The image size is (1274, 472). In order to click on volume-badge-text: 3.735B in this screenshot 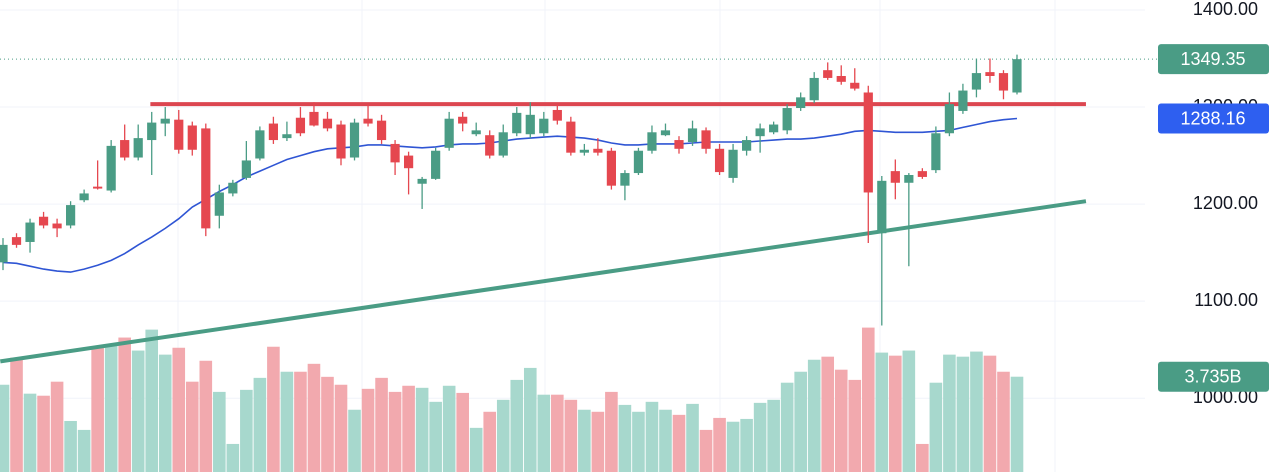, I will do `click(1212, 376)`.